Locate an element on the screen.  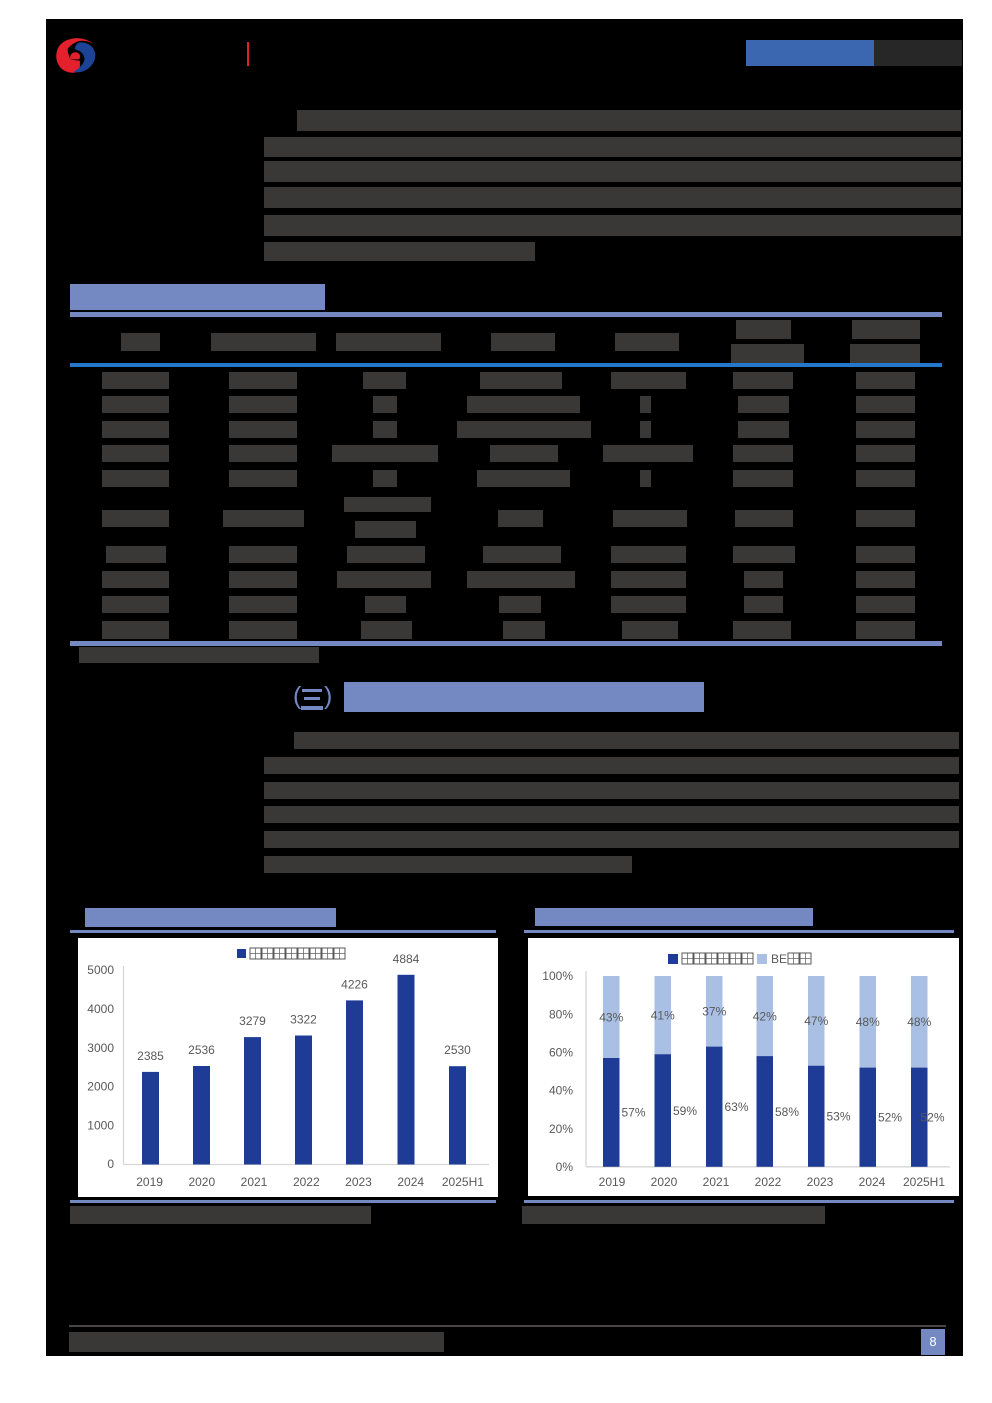
svg-text: 2000 is located at coordinates (100, 1087).